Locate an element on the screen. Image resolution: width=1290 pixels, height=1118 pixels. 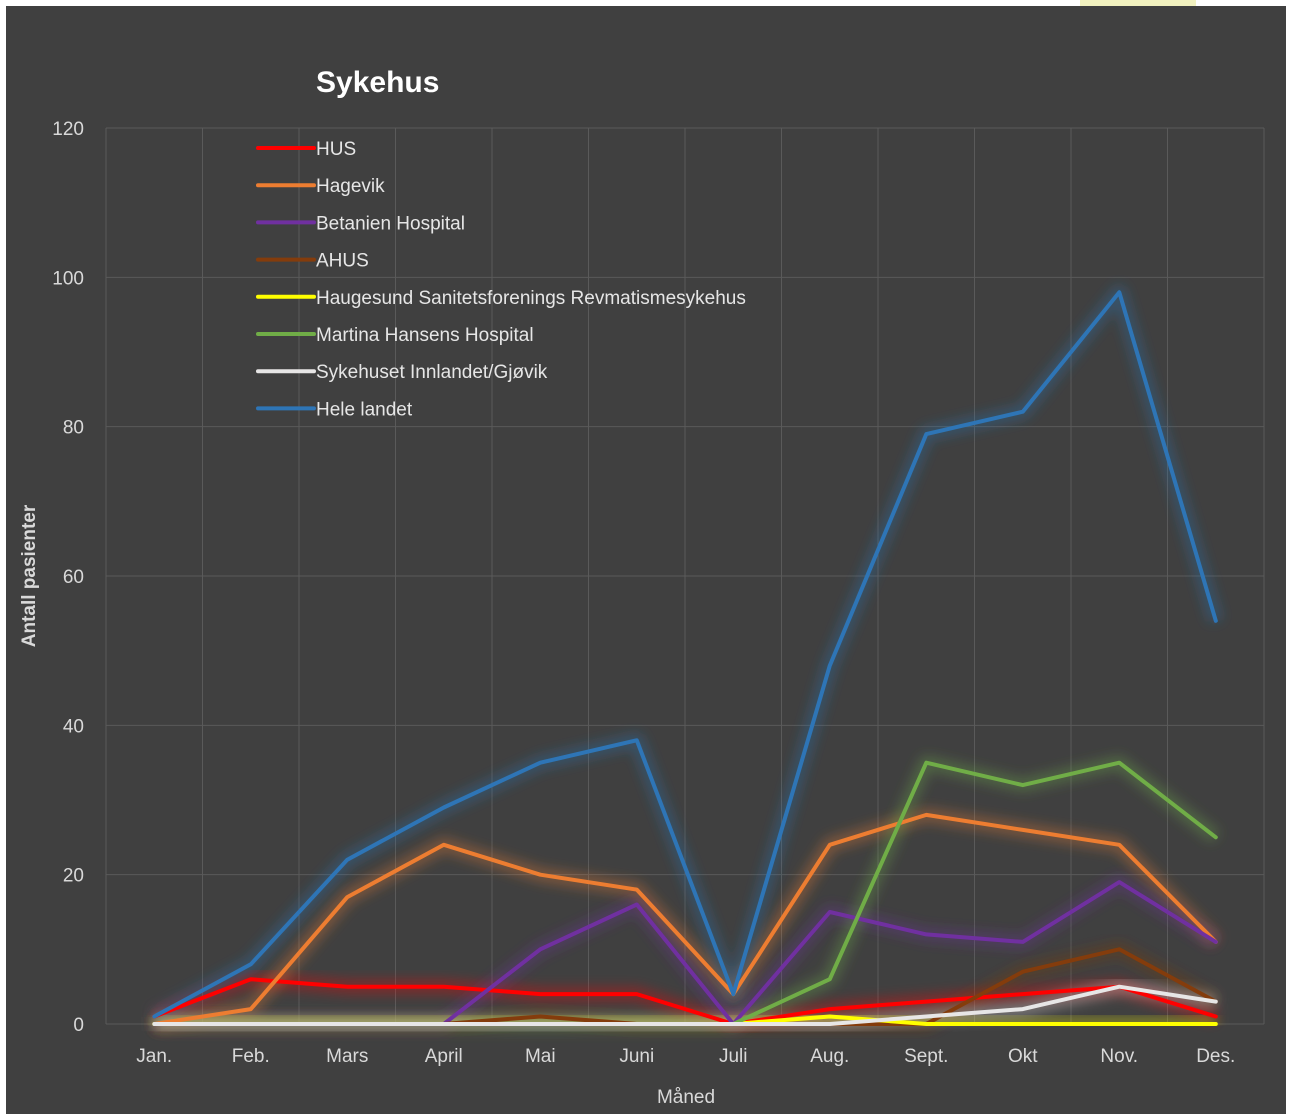
legend-label: AHUS is located at coordinates (342, 261).